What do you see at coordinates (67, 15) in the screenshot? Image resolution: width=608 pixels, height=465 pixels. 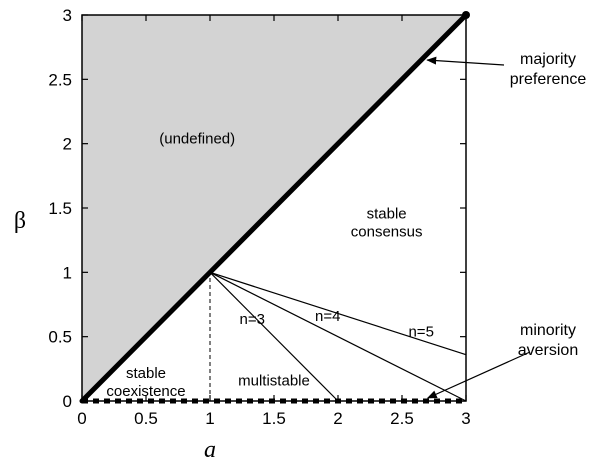 I see `y-tick-label: 3` at bounding box center [67, 15].